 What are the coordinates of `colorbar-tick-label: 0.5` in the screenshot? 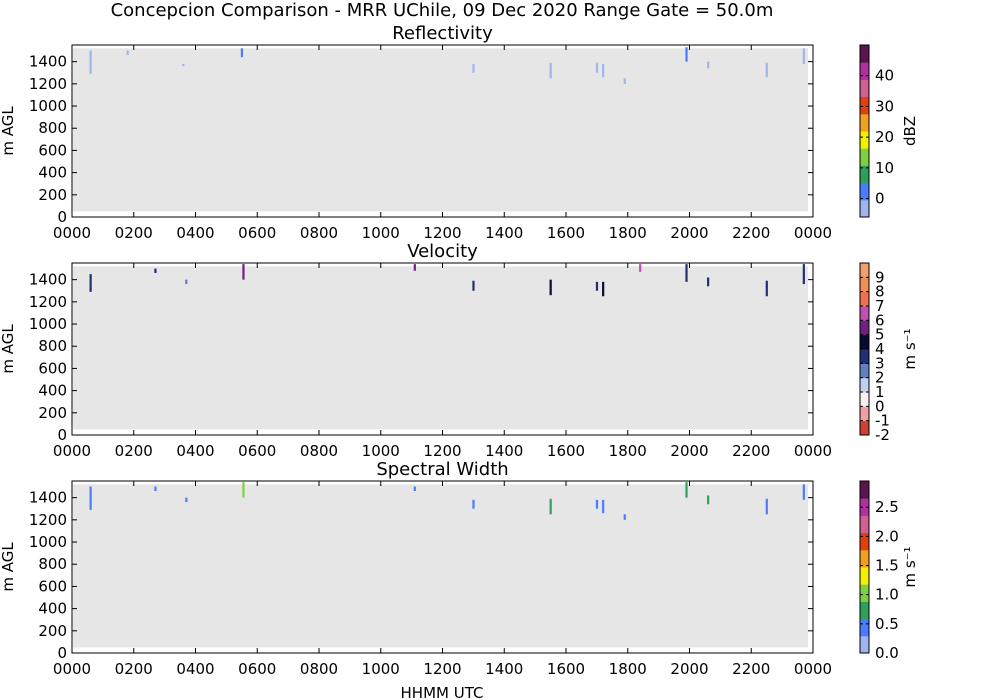 It's located at (887, 624).